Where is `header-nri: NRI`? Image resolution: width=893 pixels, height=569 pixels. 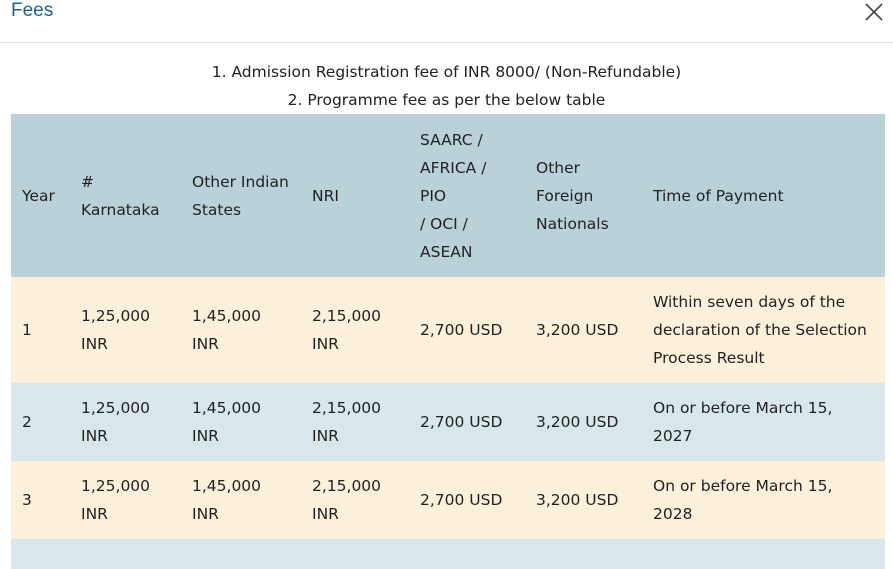
header-nri: NRI is located at coordinates (325, 195).